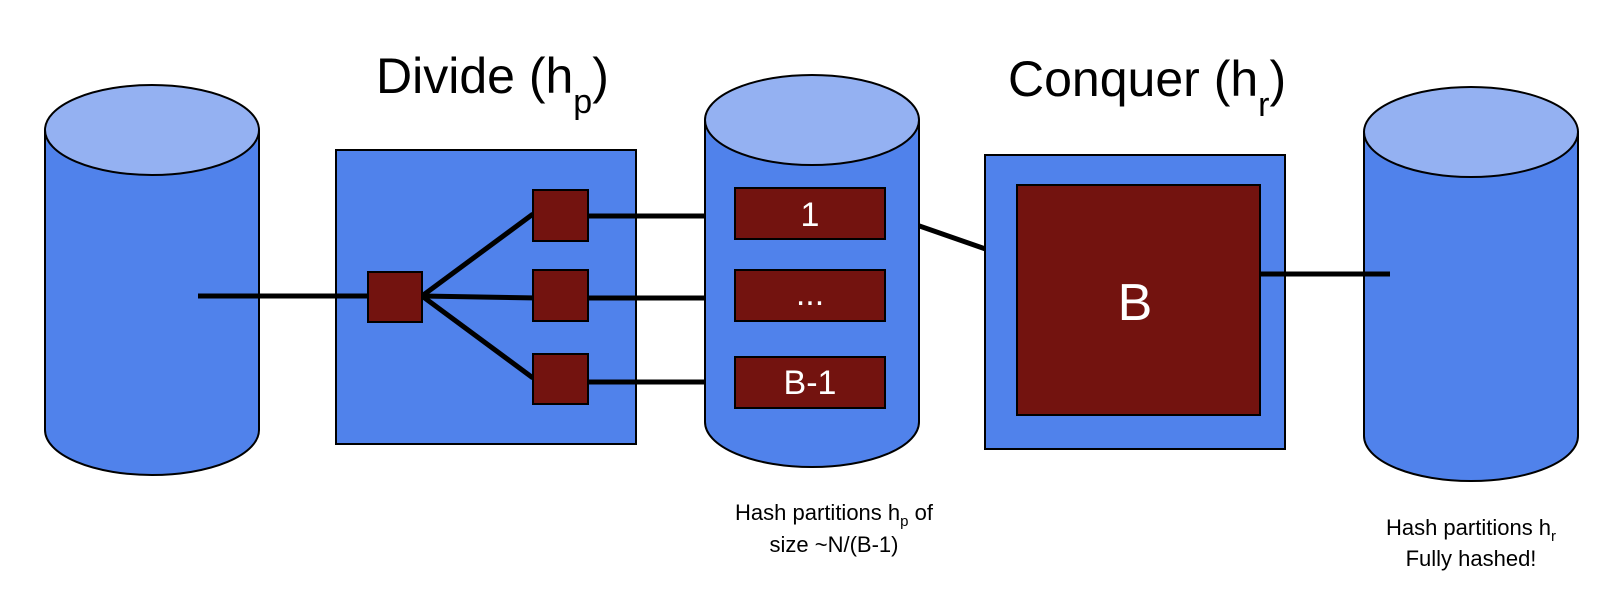 The height and width of the screenshot is (604, 1622). What do you see at coordinates (1471, 284) in the screenshot?
I see `output-disk` at bounding box center [1471, 284].